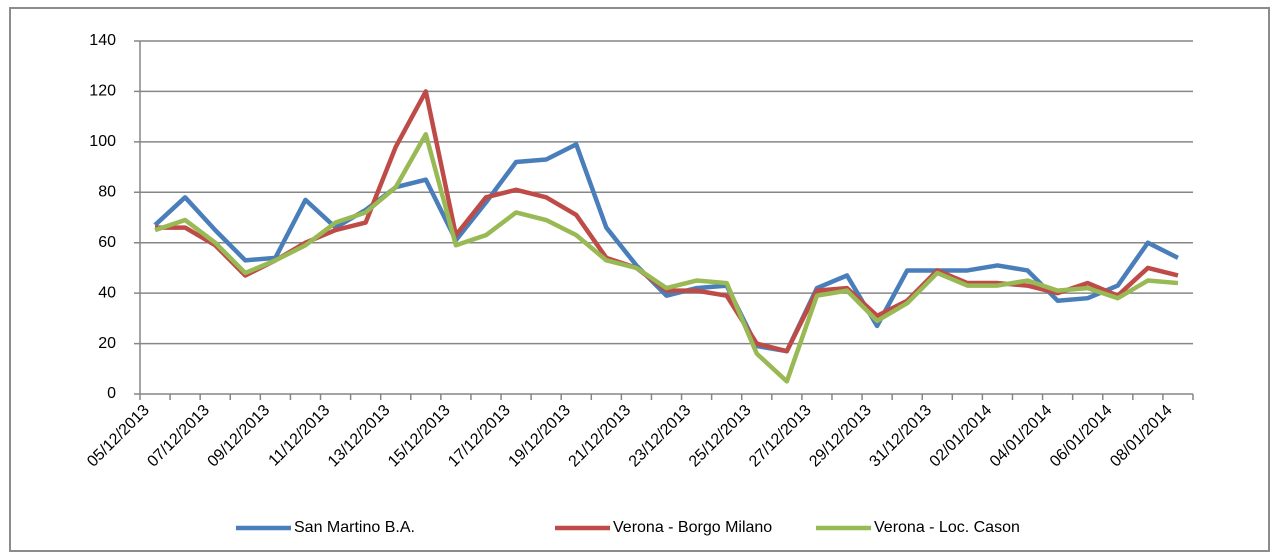 This screenshot has width=1280, height=560. Describe the element at coordinates (111, 393) in the screenshot. I see `y-tick-label: 0` at that location.